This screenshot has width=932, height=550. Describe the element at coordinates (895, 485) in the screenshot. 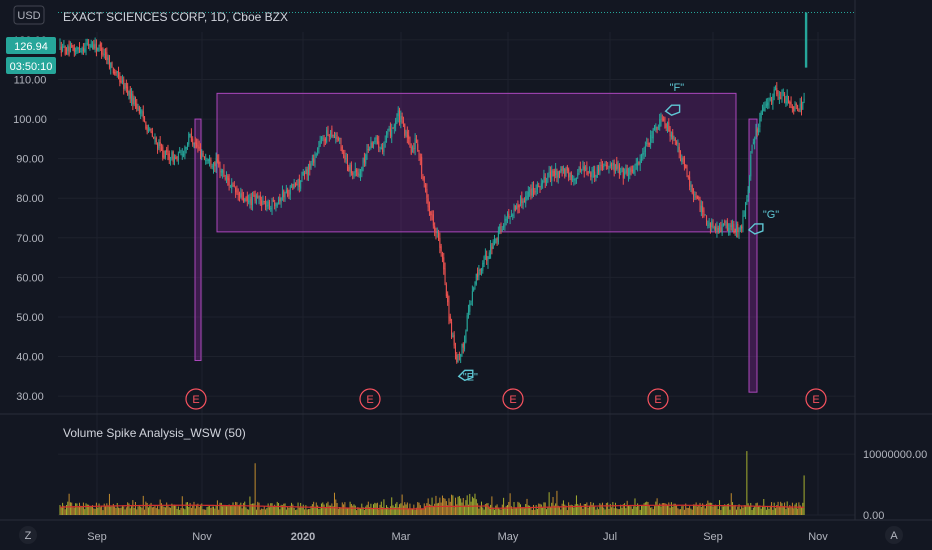

I see `volume-axis: 10000000.00 0.00` at that location.